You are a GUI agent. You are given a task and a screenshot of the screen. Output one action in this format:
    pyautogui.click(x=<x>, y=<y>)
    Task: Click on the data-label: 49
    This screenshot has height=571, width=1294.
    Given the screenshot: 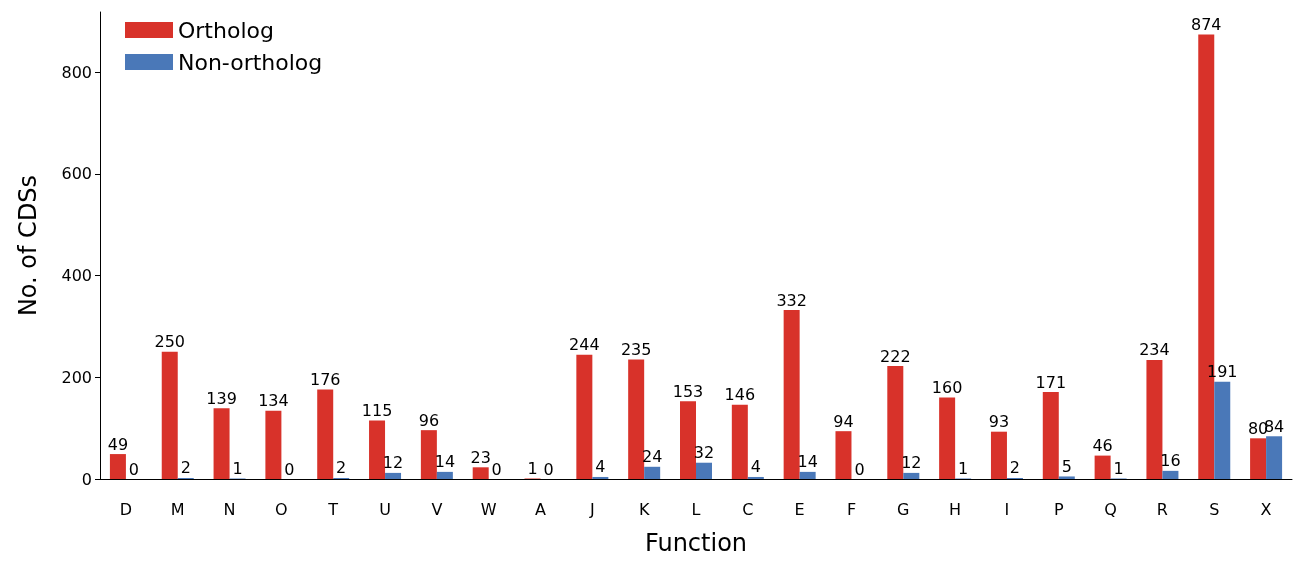 What is the action you would take?
    pyautogui.click(x=118, y=444)
    